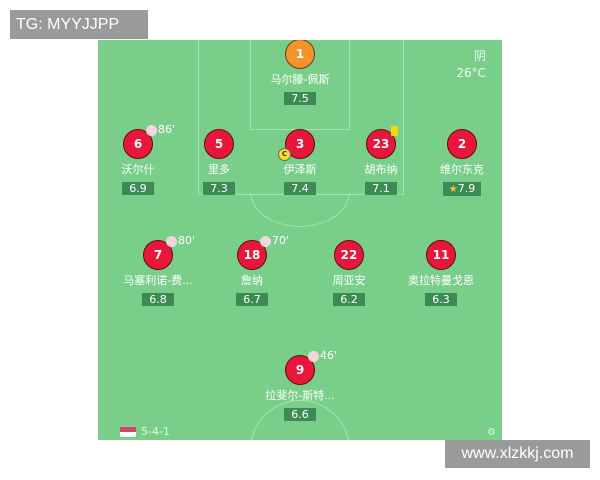 The image size is (600, 480). Describe the element at coordinates (252, 271) in the screenshot. I see `player: 18 70' 詹纳 6.7` at that location.